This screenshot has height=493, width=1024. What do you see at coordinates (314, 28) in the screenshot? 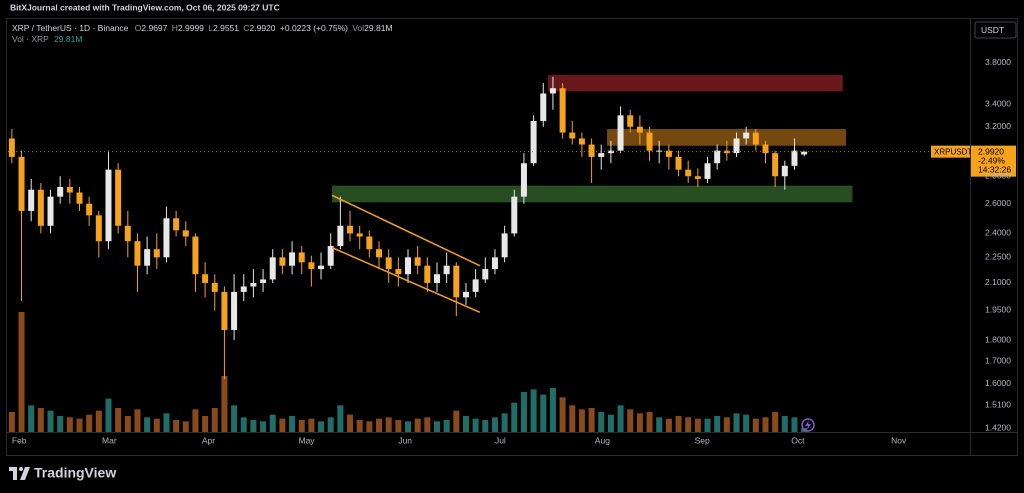
I see `legend-change: +0.0223 (+0.75%)` at bounding box center [314, 28].